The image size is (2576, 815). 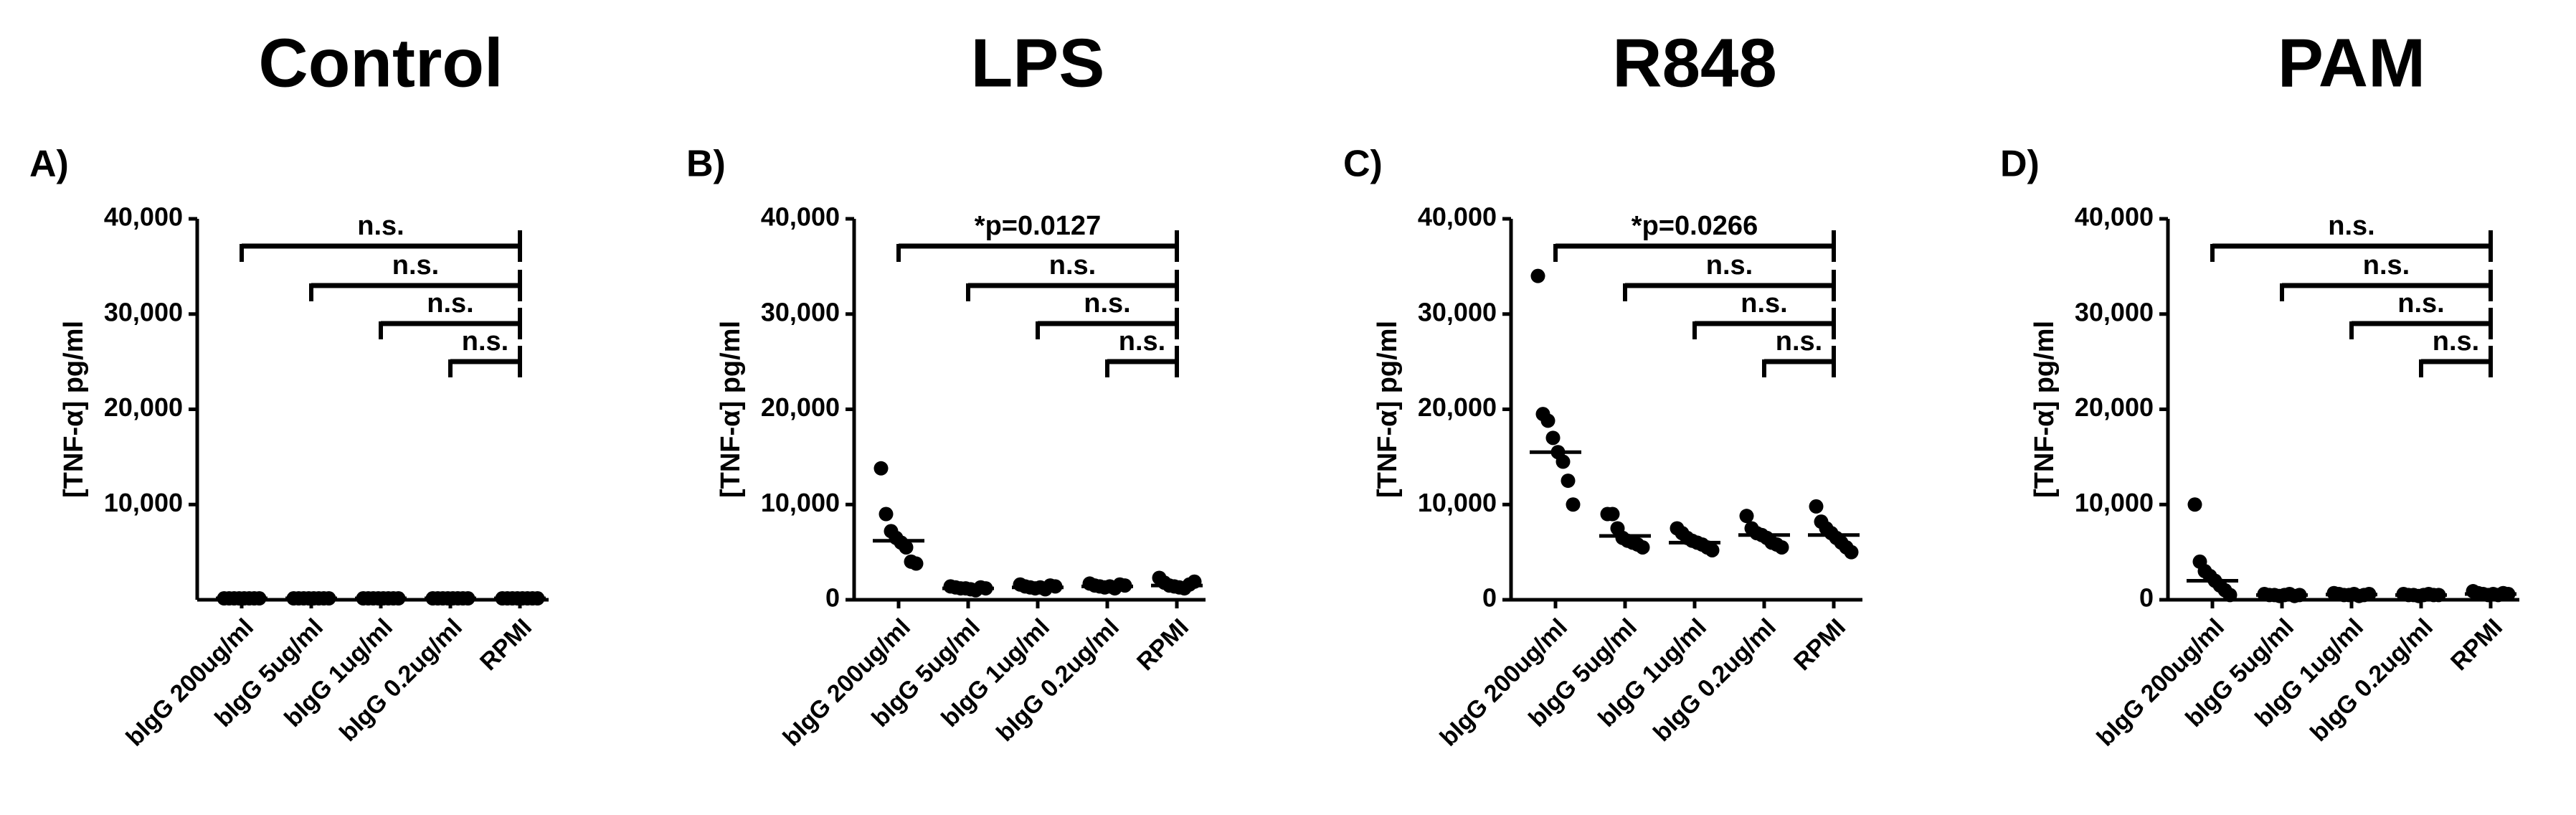 I want to click on significance-label: *p=0.0127, so click(x=1038, y=226).